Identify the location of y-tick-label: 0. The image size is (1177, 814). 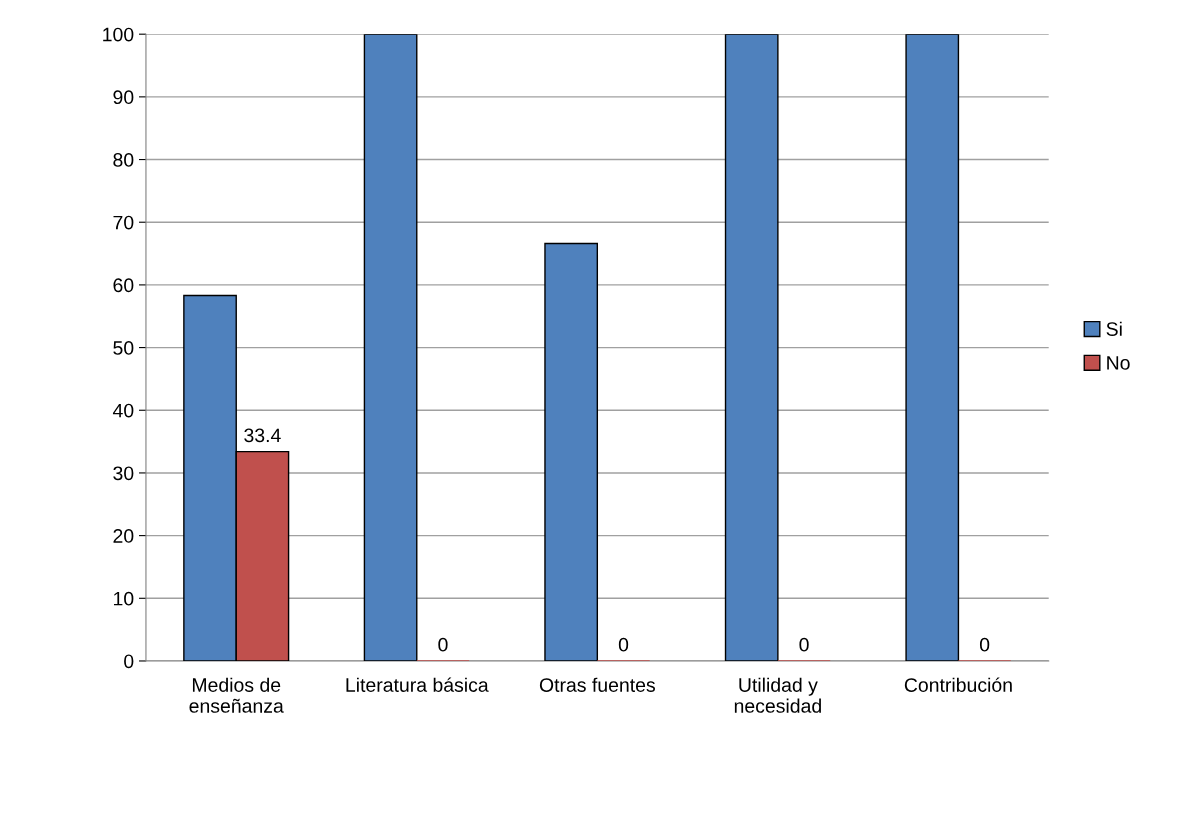
(129, 661).